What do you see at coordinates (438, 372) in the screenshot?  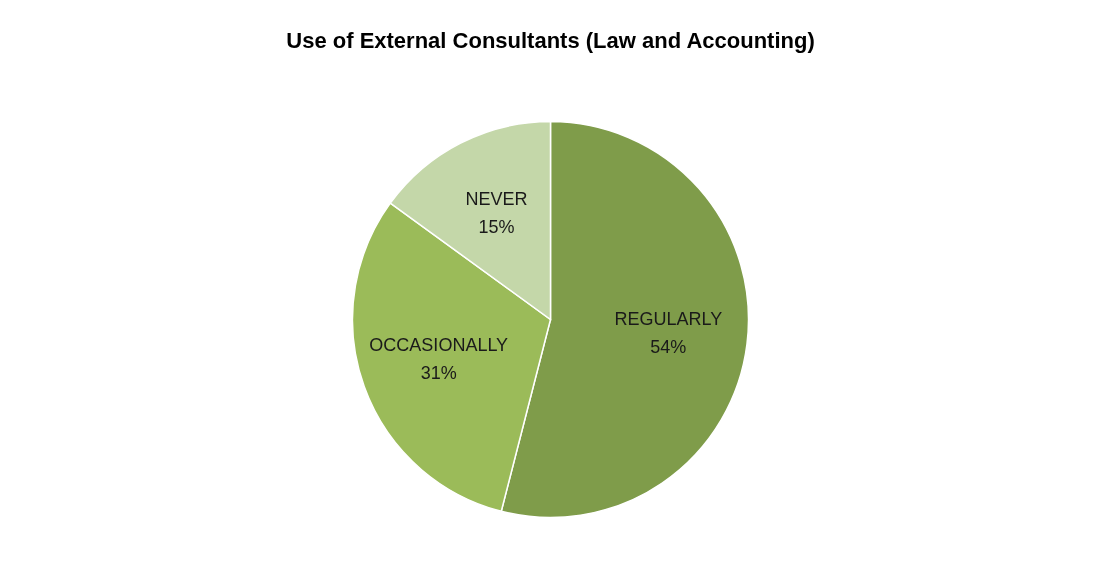 I see `data-label: 31%` at bounding box center [438, 372].